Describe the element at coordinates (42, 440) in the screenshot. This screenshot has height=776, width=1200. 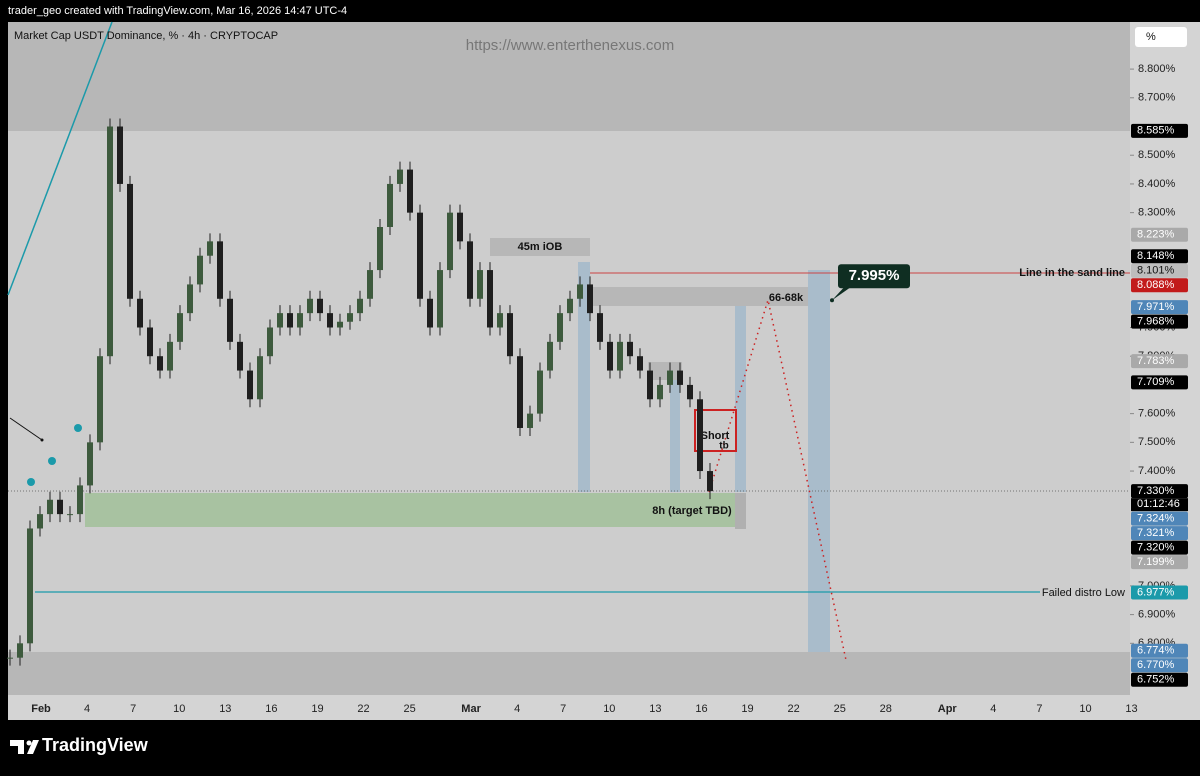
I see `pointer-dot` at that location.